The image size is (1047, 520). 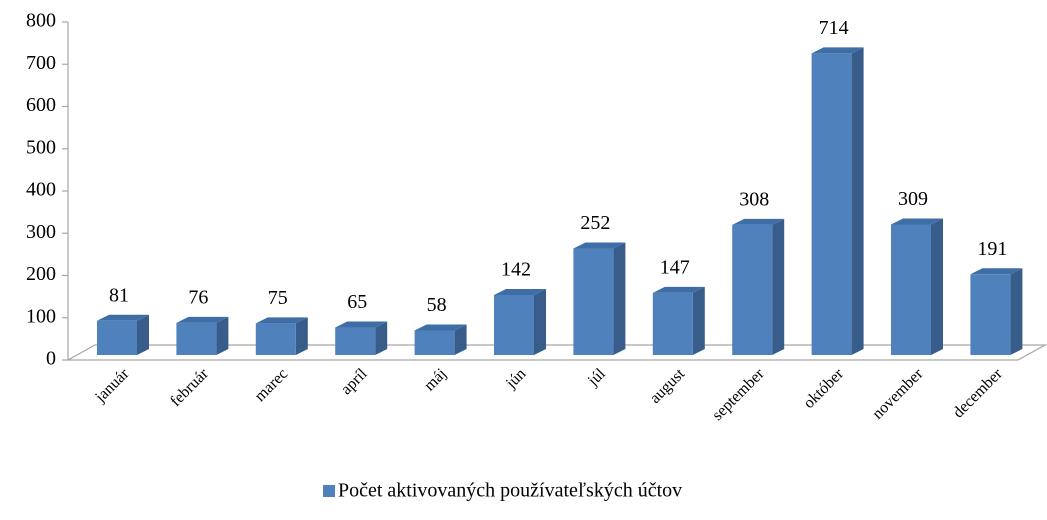 I want to click on data-label: 147, so click(x=675, y=267).